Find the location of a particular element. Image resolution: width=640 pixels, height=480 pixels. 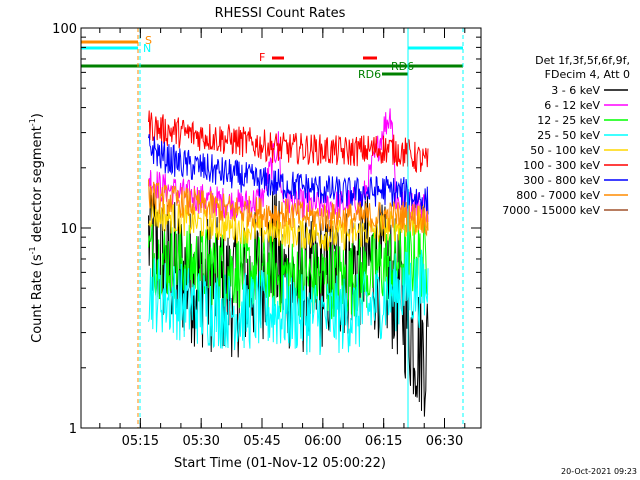

x-tick-label: 06:00 is located at coordinates (322, 441).